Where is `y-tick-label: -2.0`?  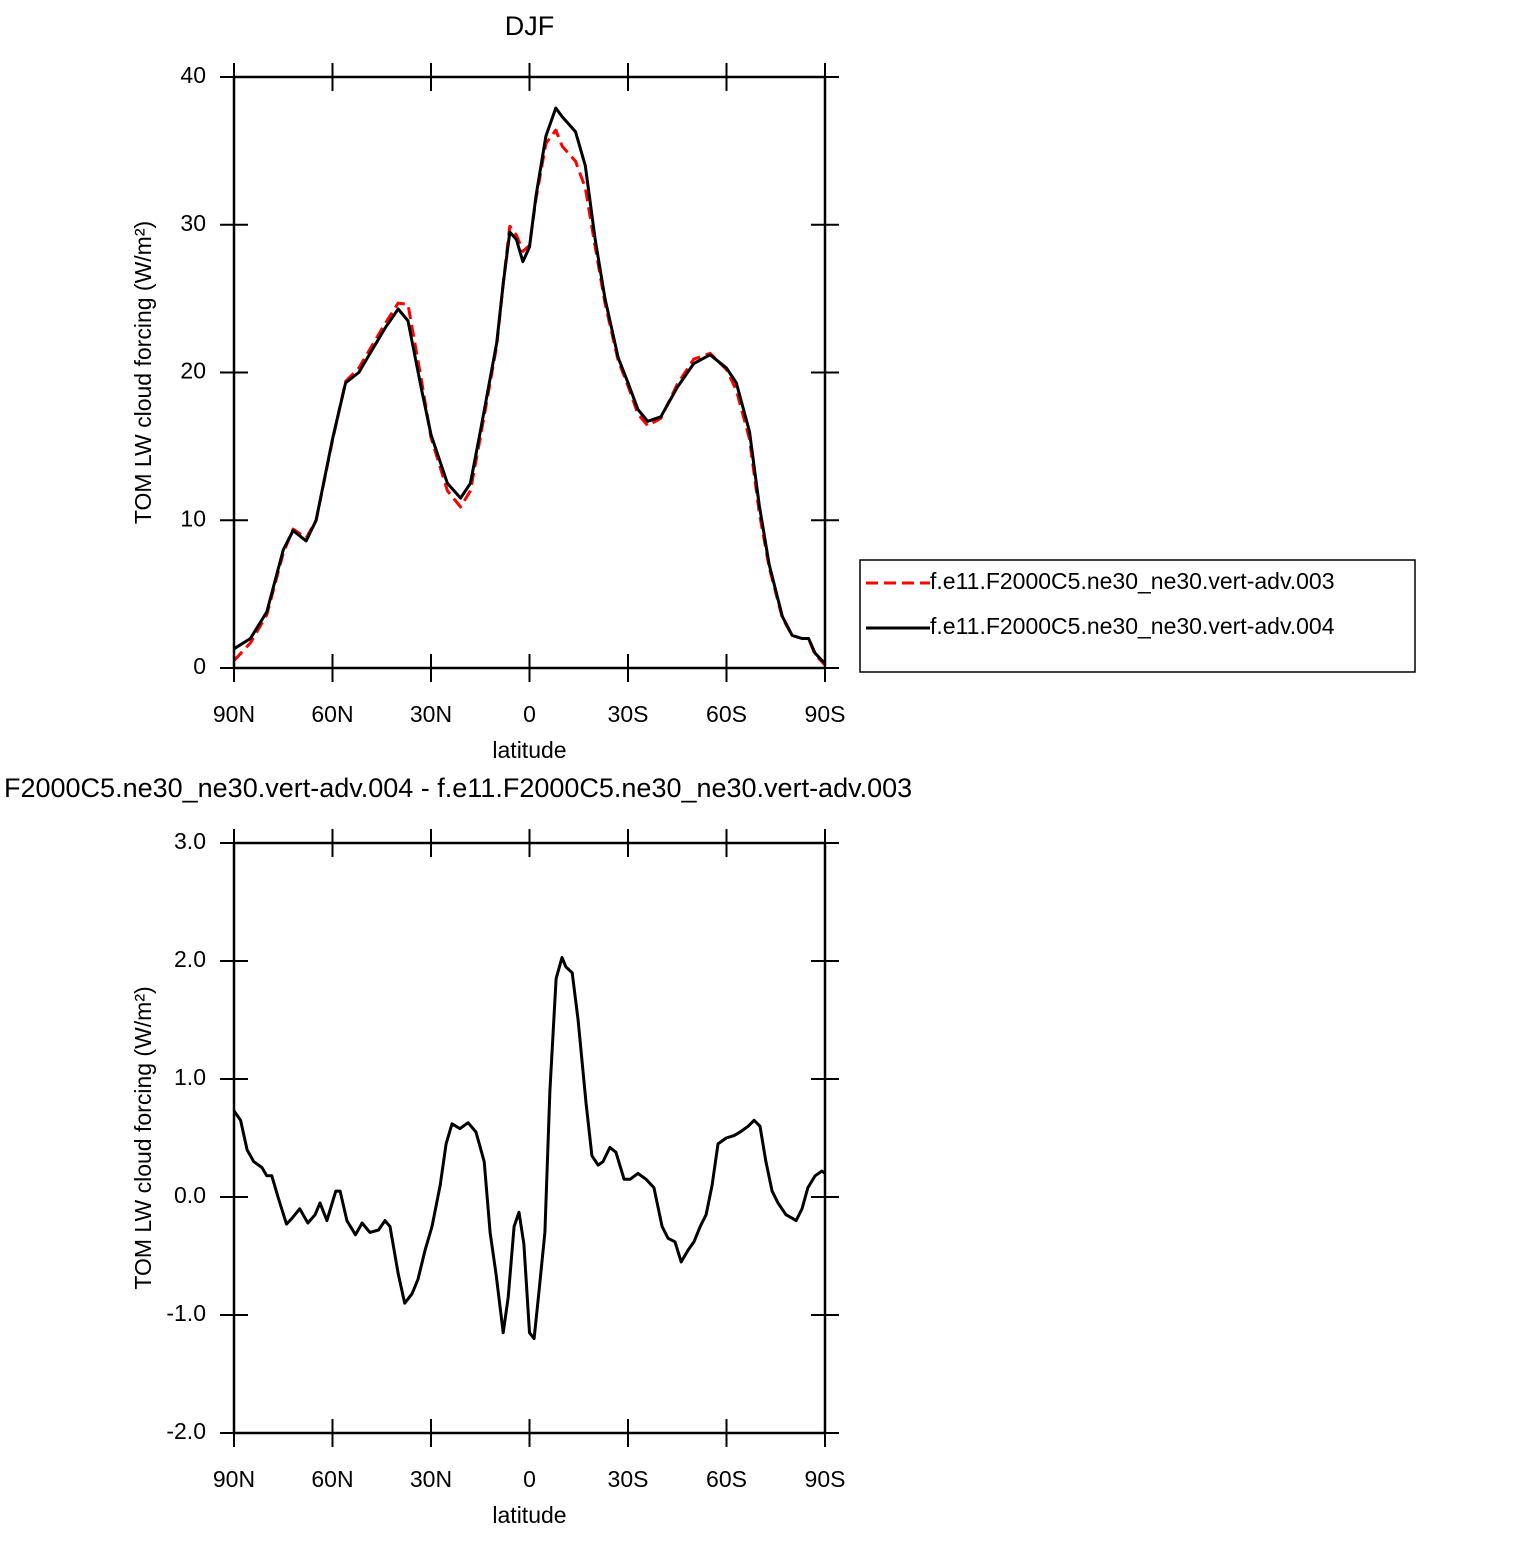 y-tick-label: -2.0 is located at coordinates (186, 1431).